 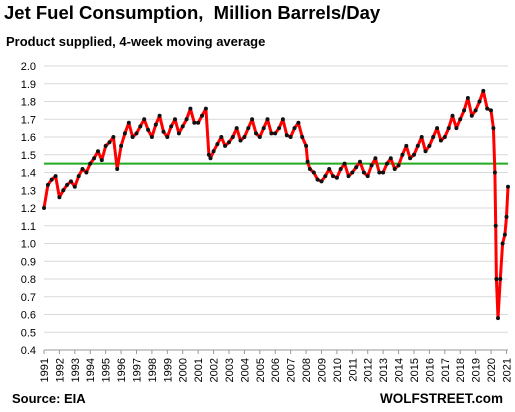 I want to click on y-tick-label: 2.0, so click(x=28, y=67).